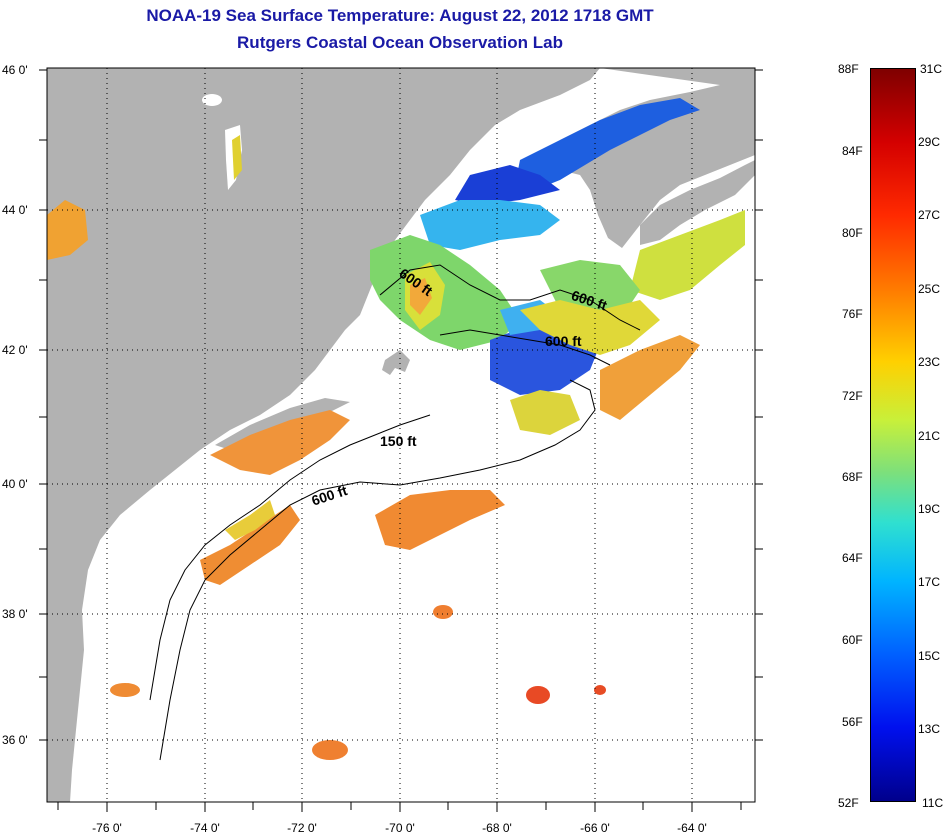 The height and width of the screenshot is (840, 952). What do you see at coordinates (848, 803) in the screenshot?
I see `colorbar-f-label: 52F` at bounding box center [848, 803].